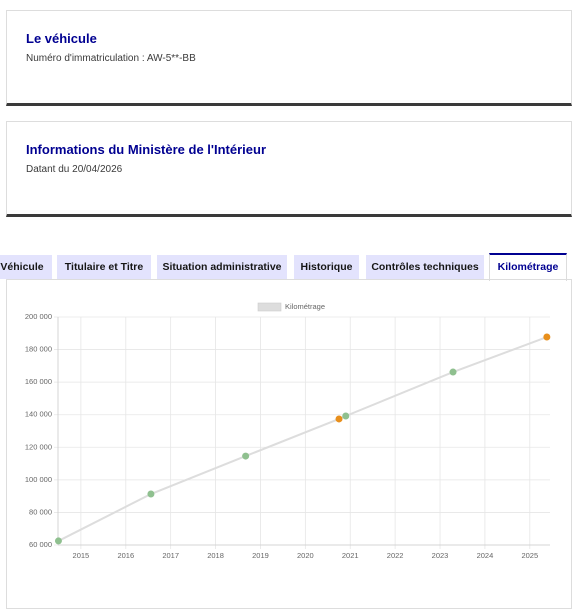 The width and height of the screenshot is (584, 609). Describe the element at coordinates (425, 267) in the screenshot. I see `tab: Contrôles techniques` at that location.